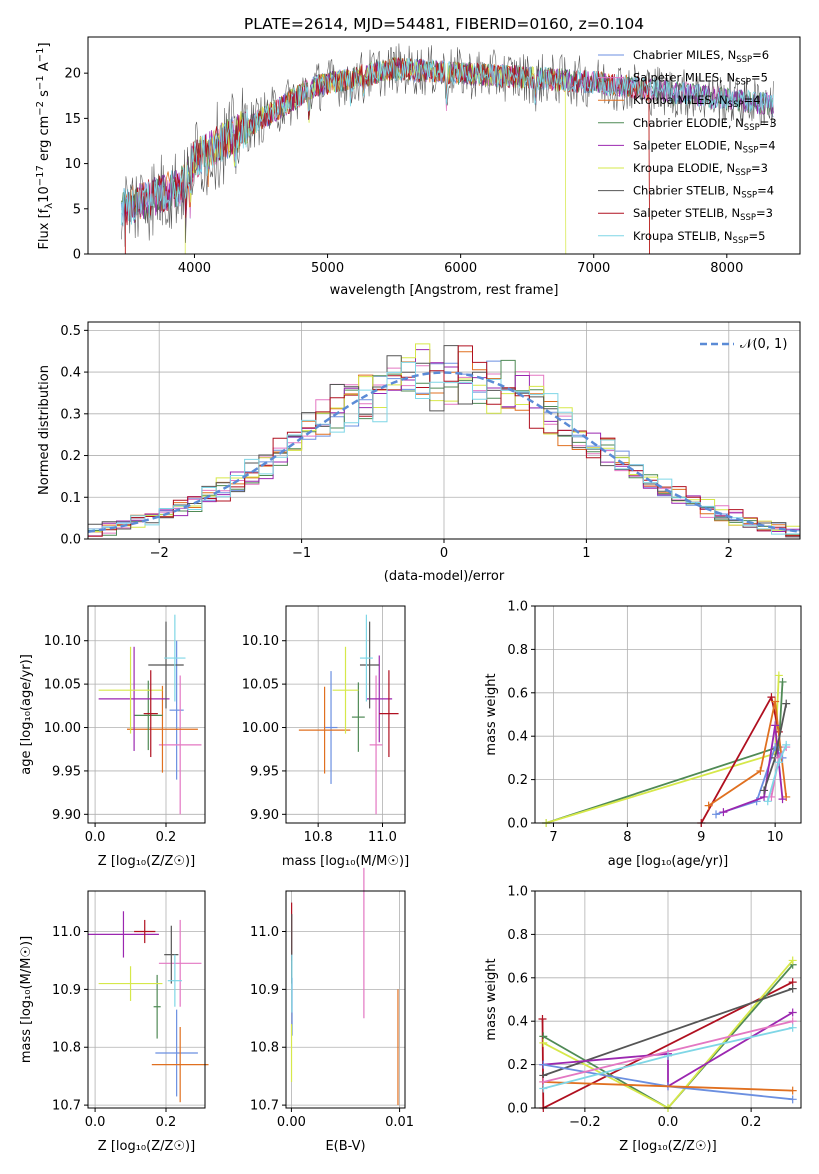 The image size is (819, 1174). What do you see at coordinates (763, 344) in the screenshot?
I see `normal-legend-label: 𝒩(0, 1)` at bounding box center [763, 344].